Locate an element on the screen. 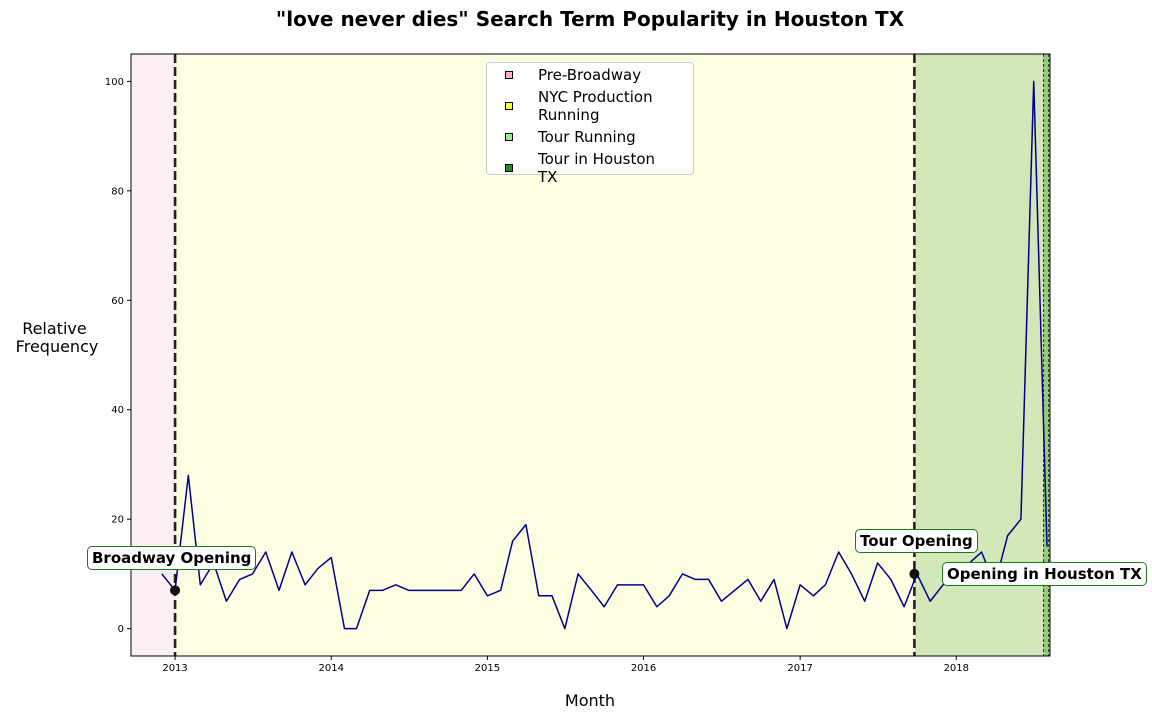  annotation-broadway-opening: Broadway Opening is located at coordinates (172, 558).